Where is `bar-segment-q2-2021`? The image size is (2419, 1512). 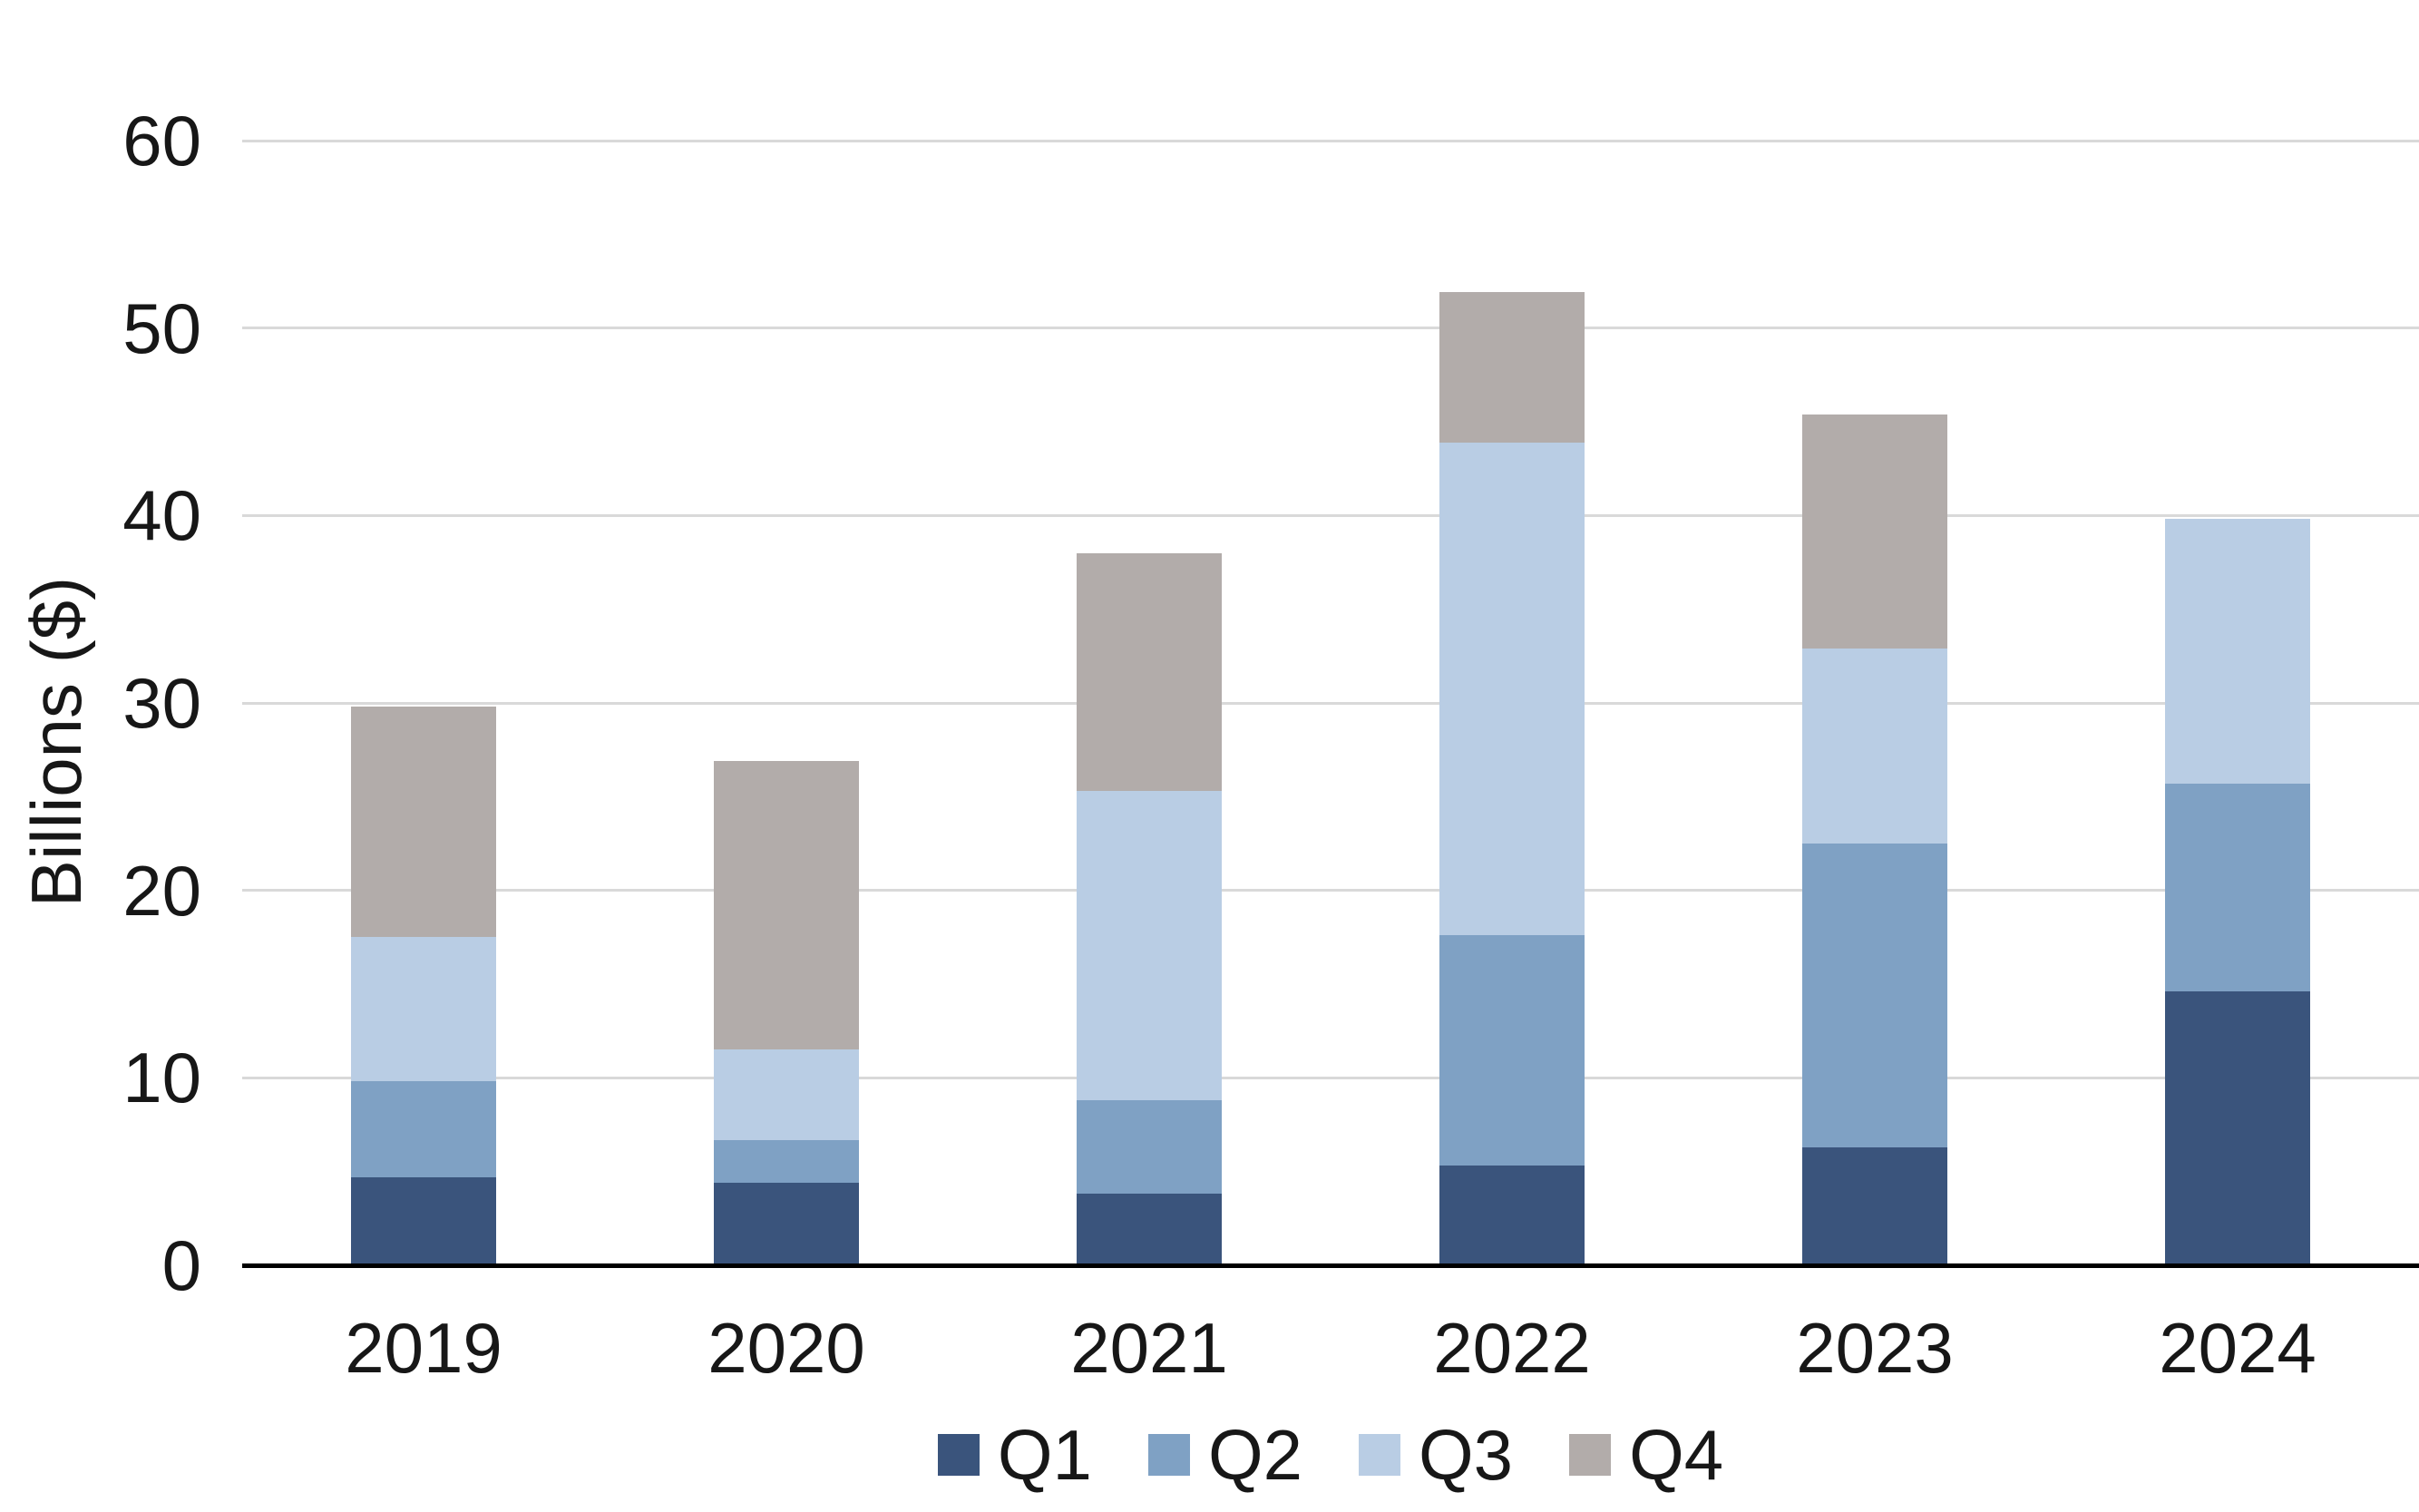 bar-segment-q2-2021 is located at coordinates (1149, 1147).